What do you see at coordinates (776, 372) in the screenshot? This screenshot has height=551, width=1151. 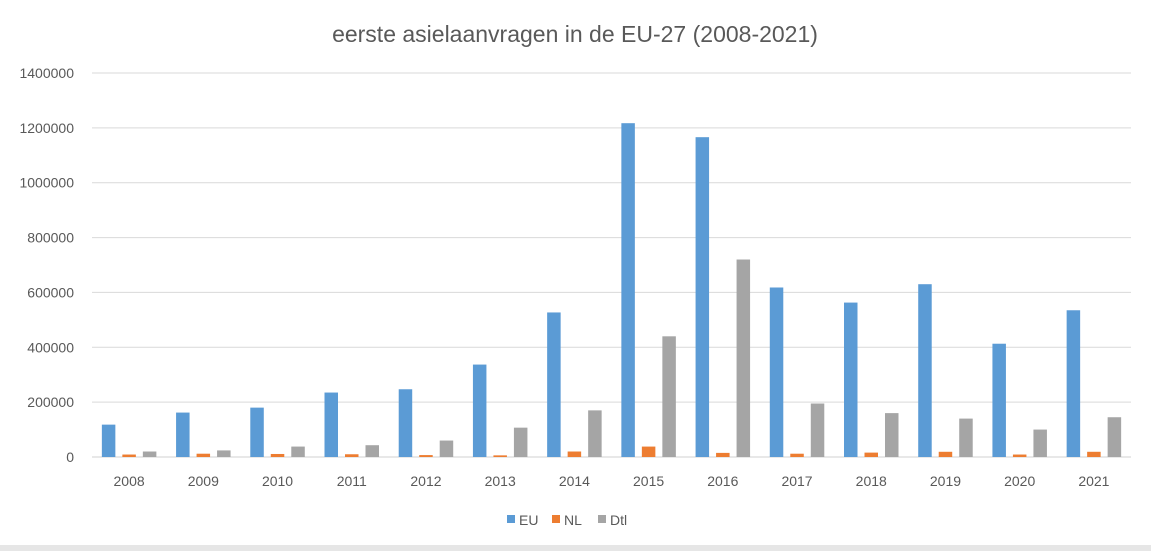 I see `bar-eu-2017` at bounding box center [776, 372].